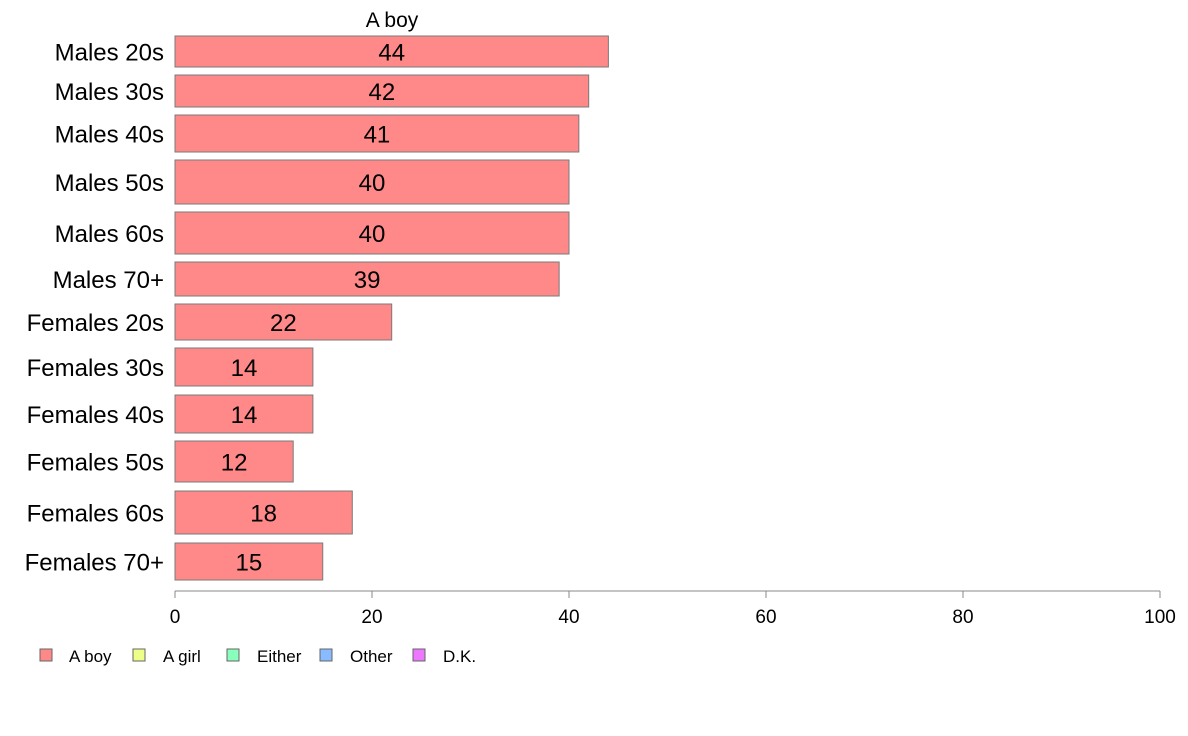 This screenshot has height=736, width=1188. I want to click on category-label: Females 50s, so click(95, 463).